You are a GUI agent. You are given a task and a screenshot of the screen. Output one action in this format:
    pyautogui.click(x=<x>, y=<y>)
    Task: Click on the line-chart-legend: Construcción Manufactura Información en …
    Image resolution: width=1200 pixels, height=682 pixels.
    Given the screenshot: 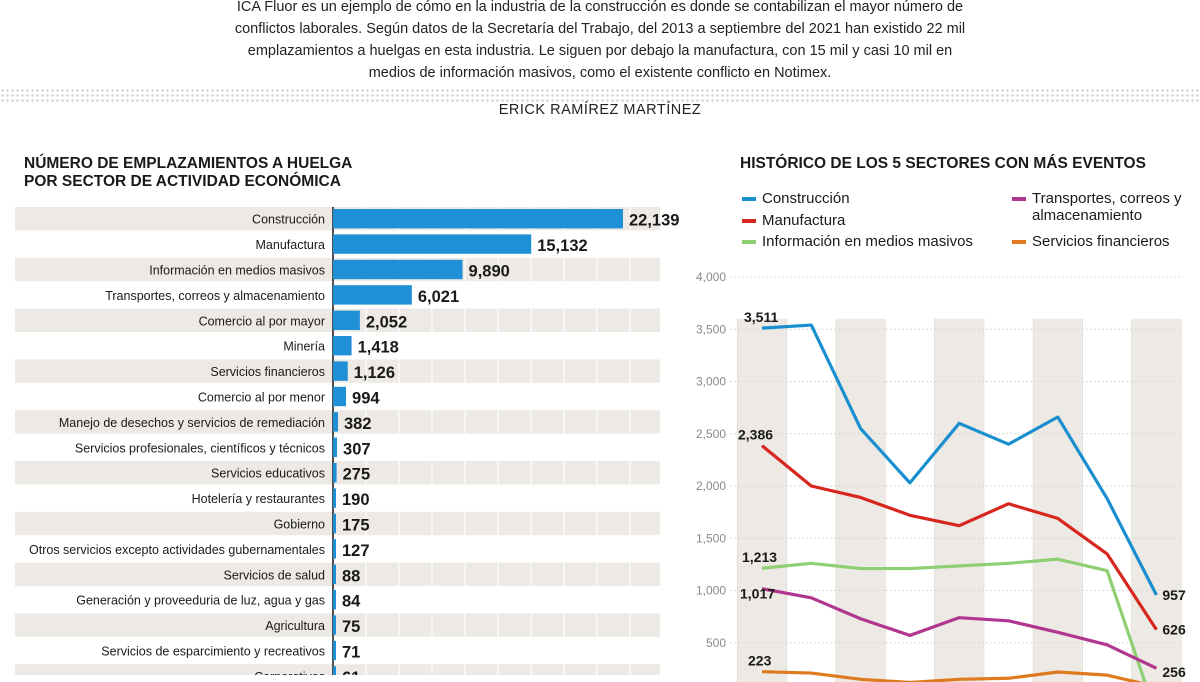 What is the action you would take?
    pyautogui.click(x=967, y=222)
    